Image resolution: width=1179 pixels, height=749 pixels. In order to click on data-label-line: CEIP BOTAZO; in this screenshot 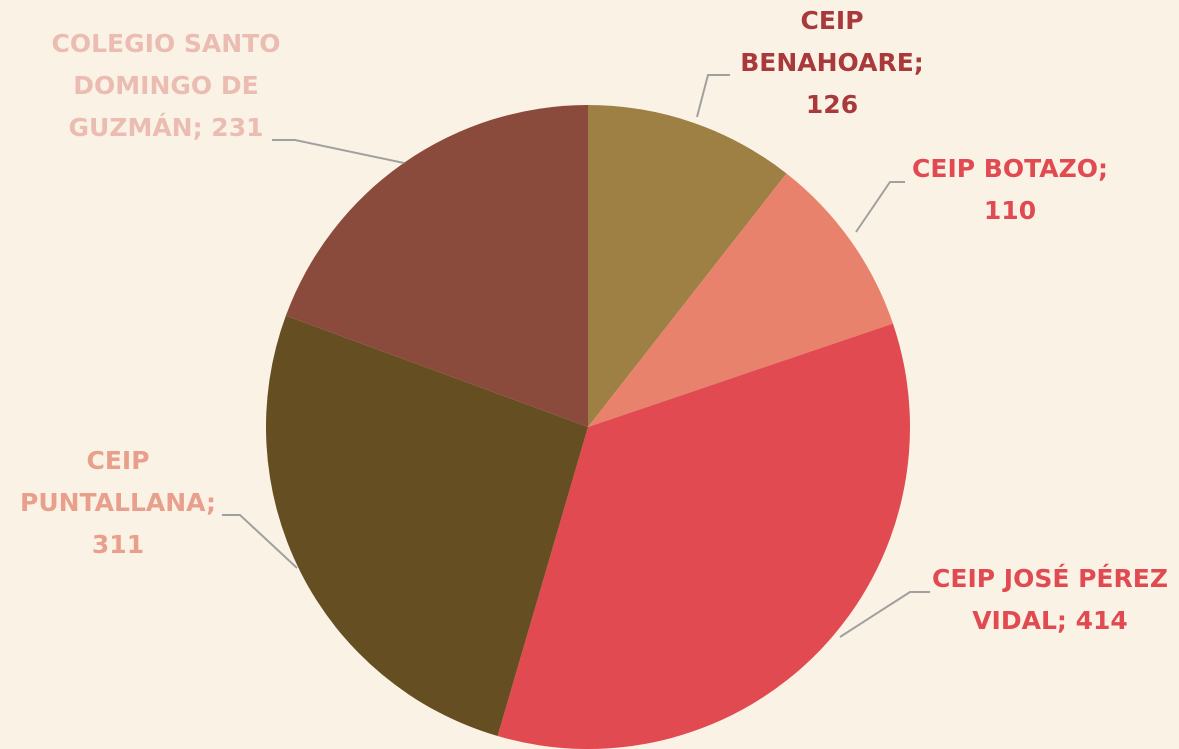, I will do `click(1010, 168)`.